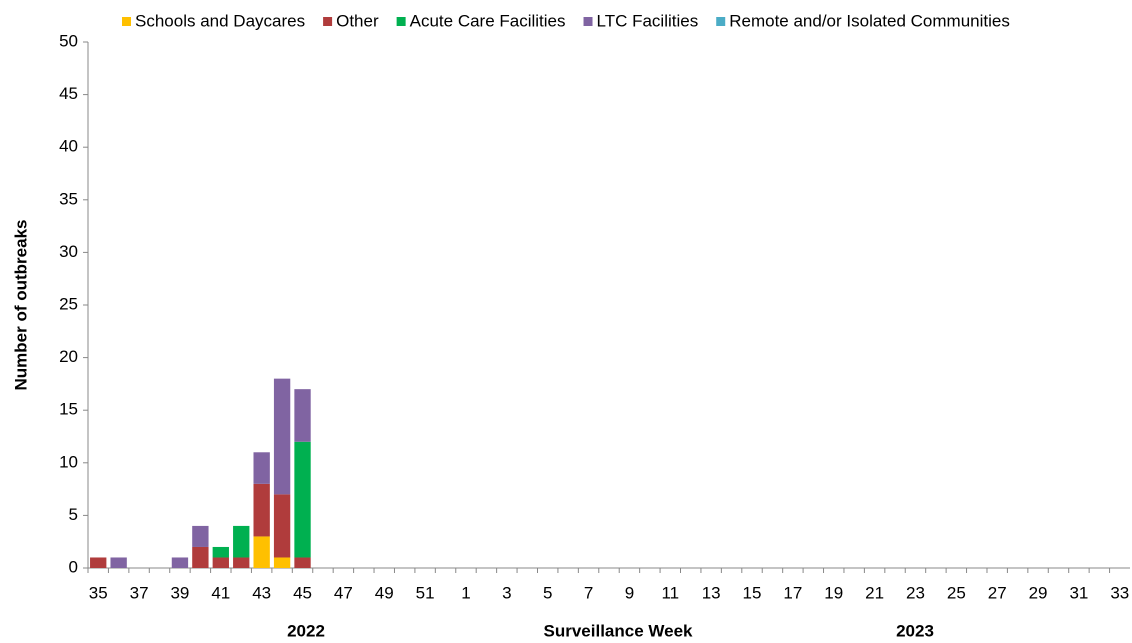 The image size is (1132, 643). Describe the element at coordinates (711, 592) in the screenshot. I see `x-tick-label: 13` at that location.